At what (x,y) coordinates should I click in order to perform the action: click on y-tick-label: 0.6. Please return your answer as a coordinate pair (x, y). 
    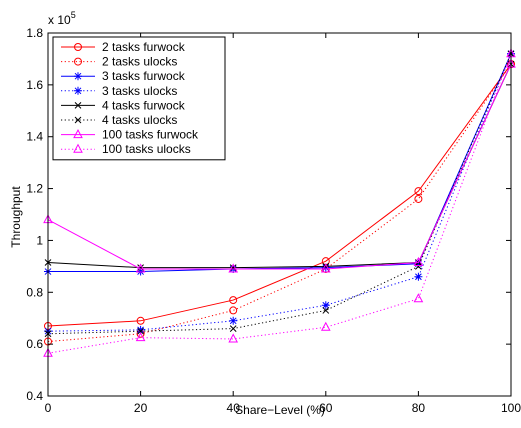
    Looking at the image, I should click on (34, 344).